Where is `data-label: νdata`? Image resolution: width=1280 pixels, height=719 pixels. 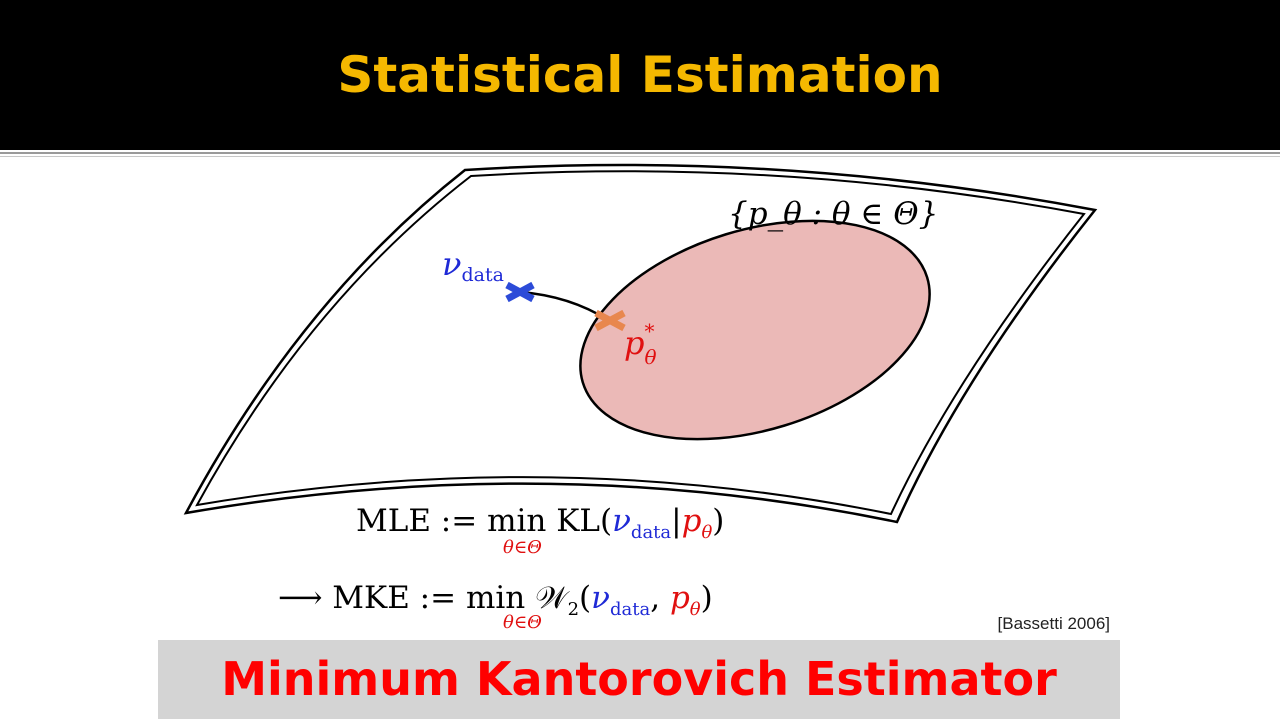 data-label: νdata is located at coordinates (473, 265).